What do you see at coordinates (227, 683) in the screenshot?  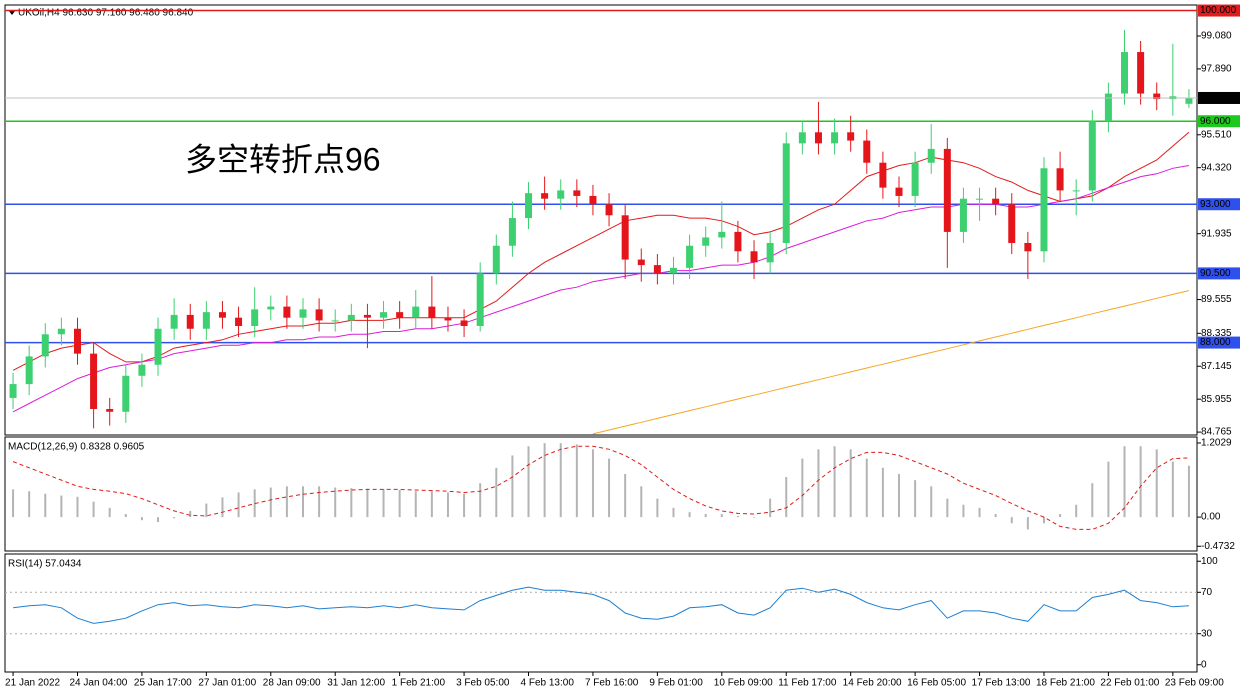 I see `x-tick-label: 27 Jan 01:00` at bounding box center [227, 683].